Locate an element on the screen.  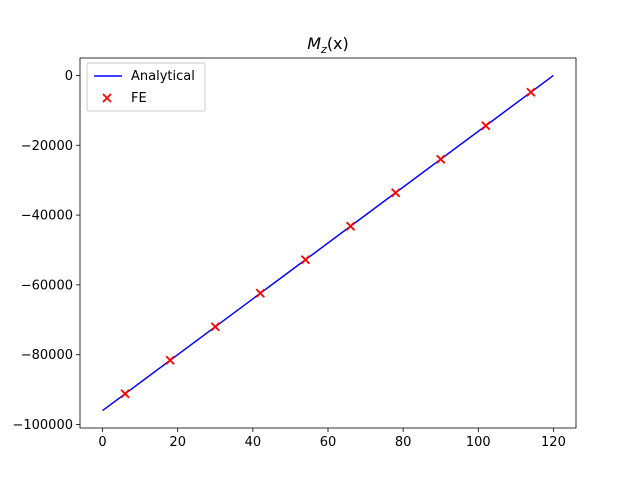
fe-point-10-stroke-b is located at coordinates (531, 92).